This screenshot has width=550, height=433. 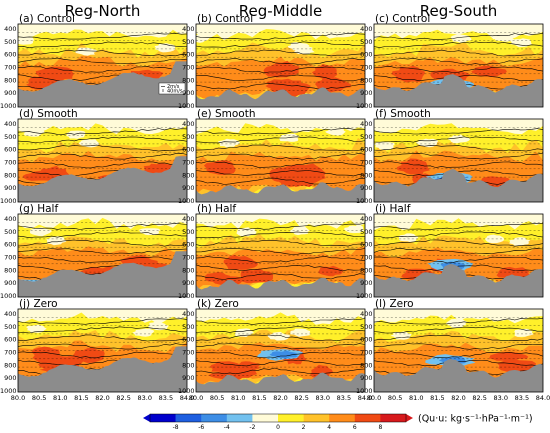 I want to click on colorbar-frame, so click(x=278, y=418).